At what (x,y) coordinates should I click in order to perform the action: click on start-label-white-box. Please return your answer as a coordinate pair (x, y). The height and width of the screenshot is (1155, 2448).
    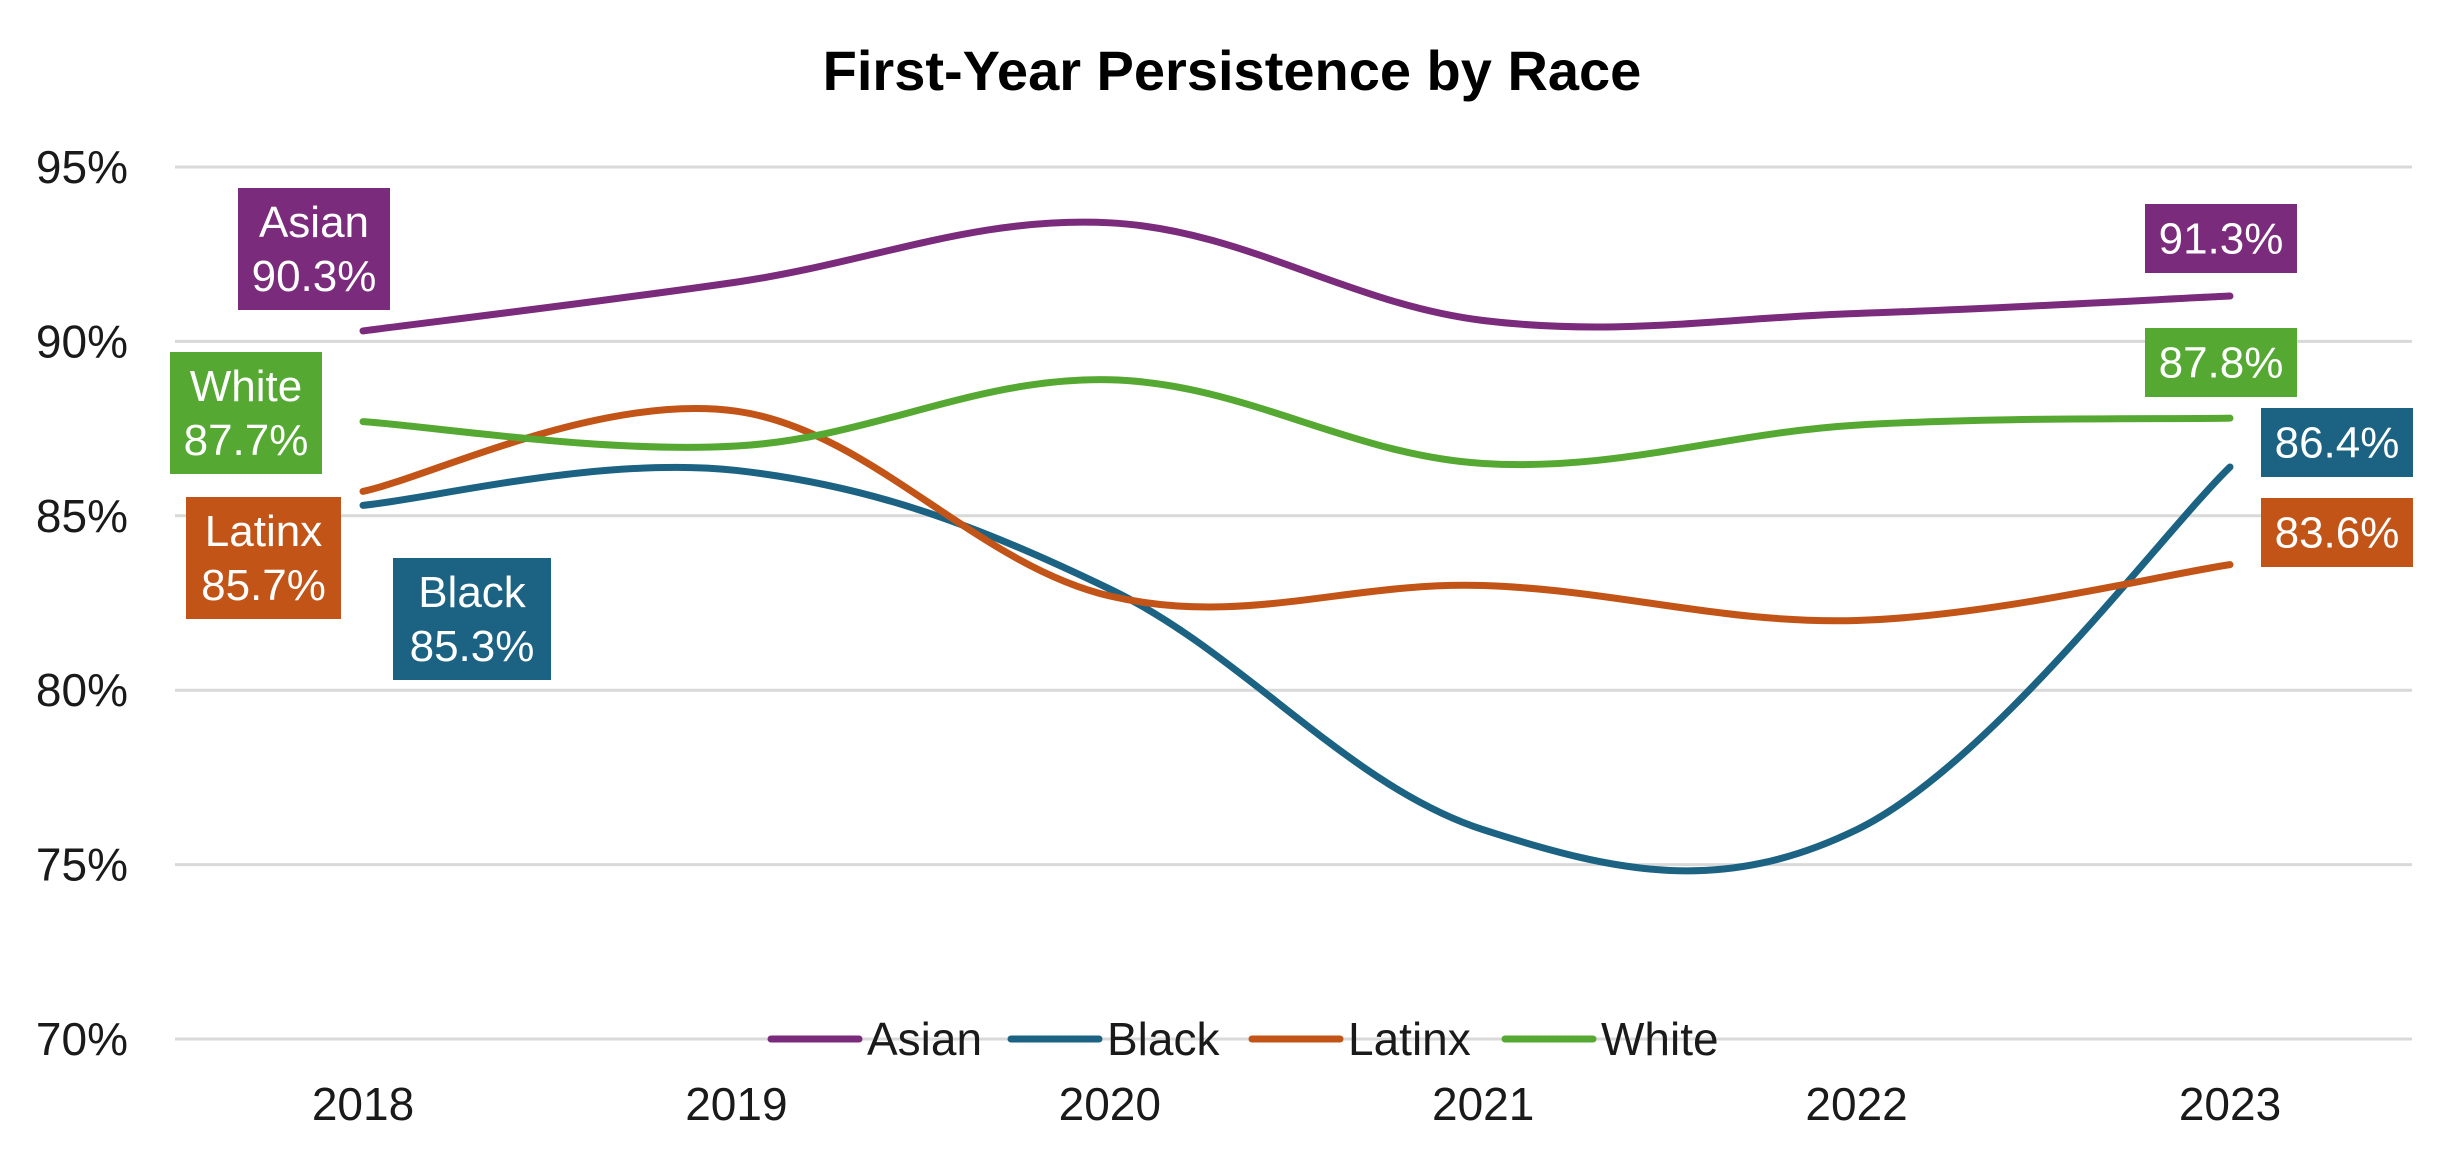
    Looking at the image, I should click on (246, 413).